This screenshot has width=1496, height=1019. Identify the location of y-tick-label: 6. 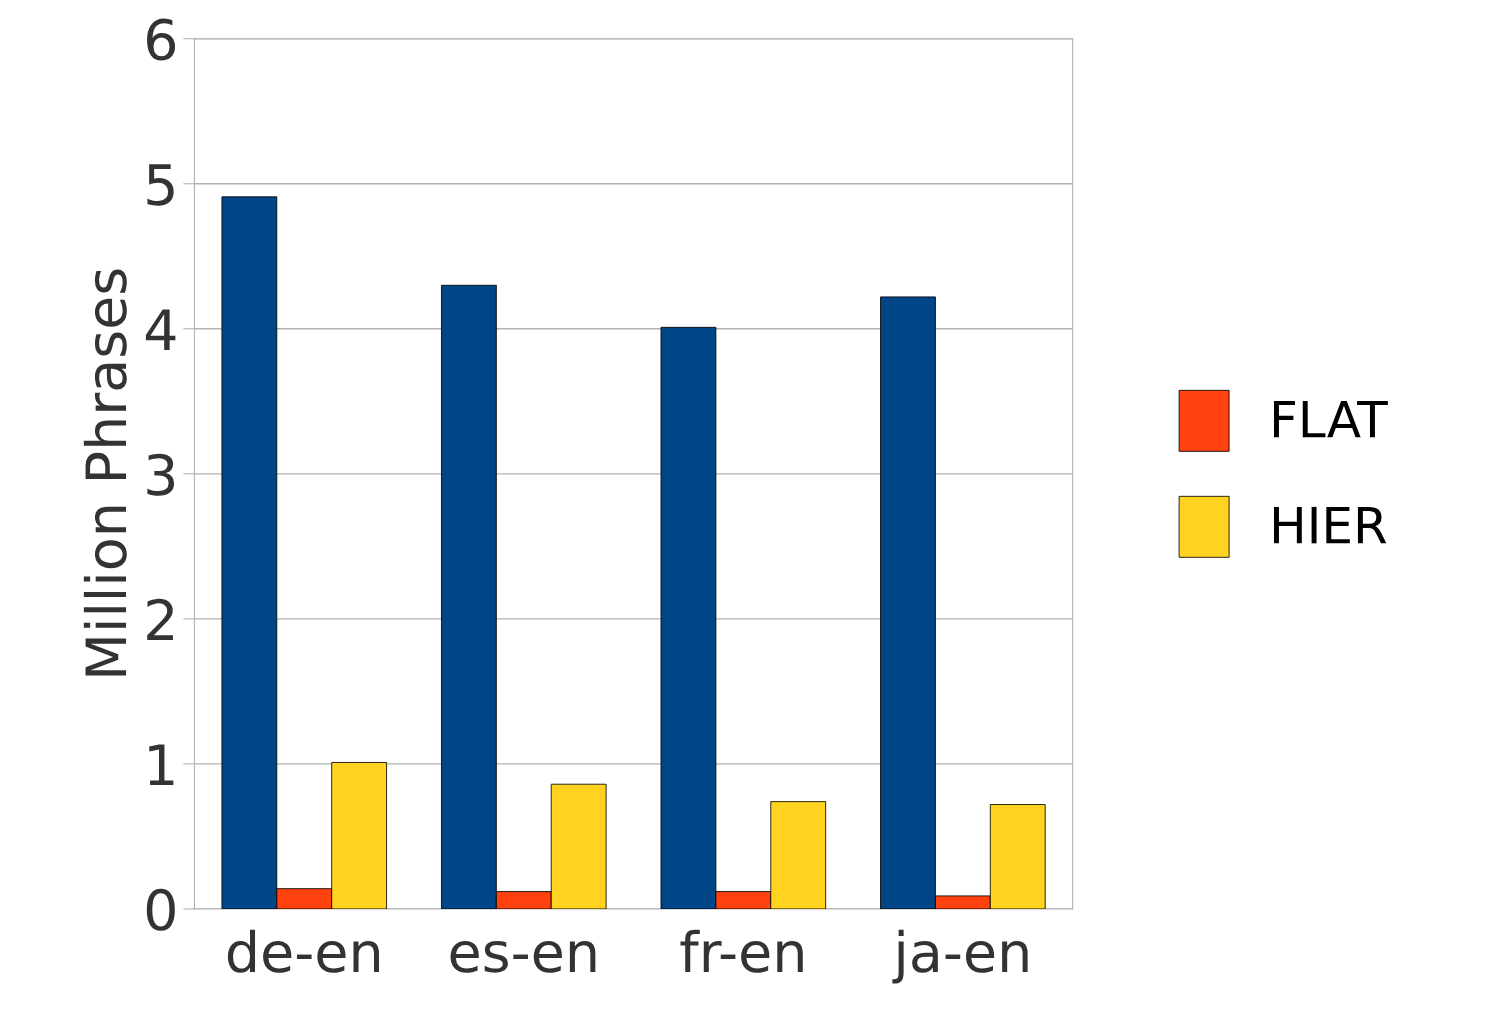
(161, 39).